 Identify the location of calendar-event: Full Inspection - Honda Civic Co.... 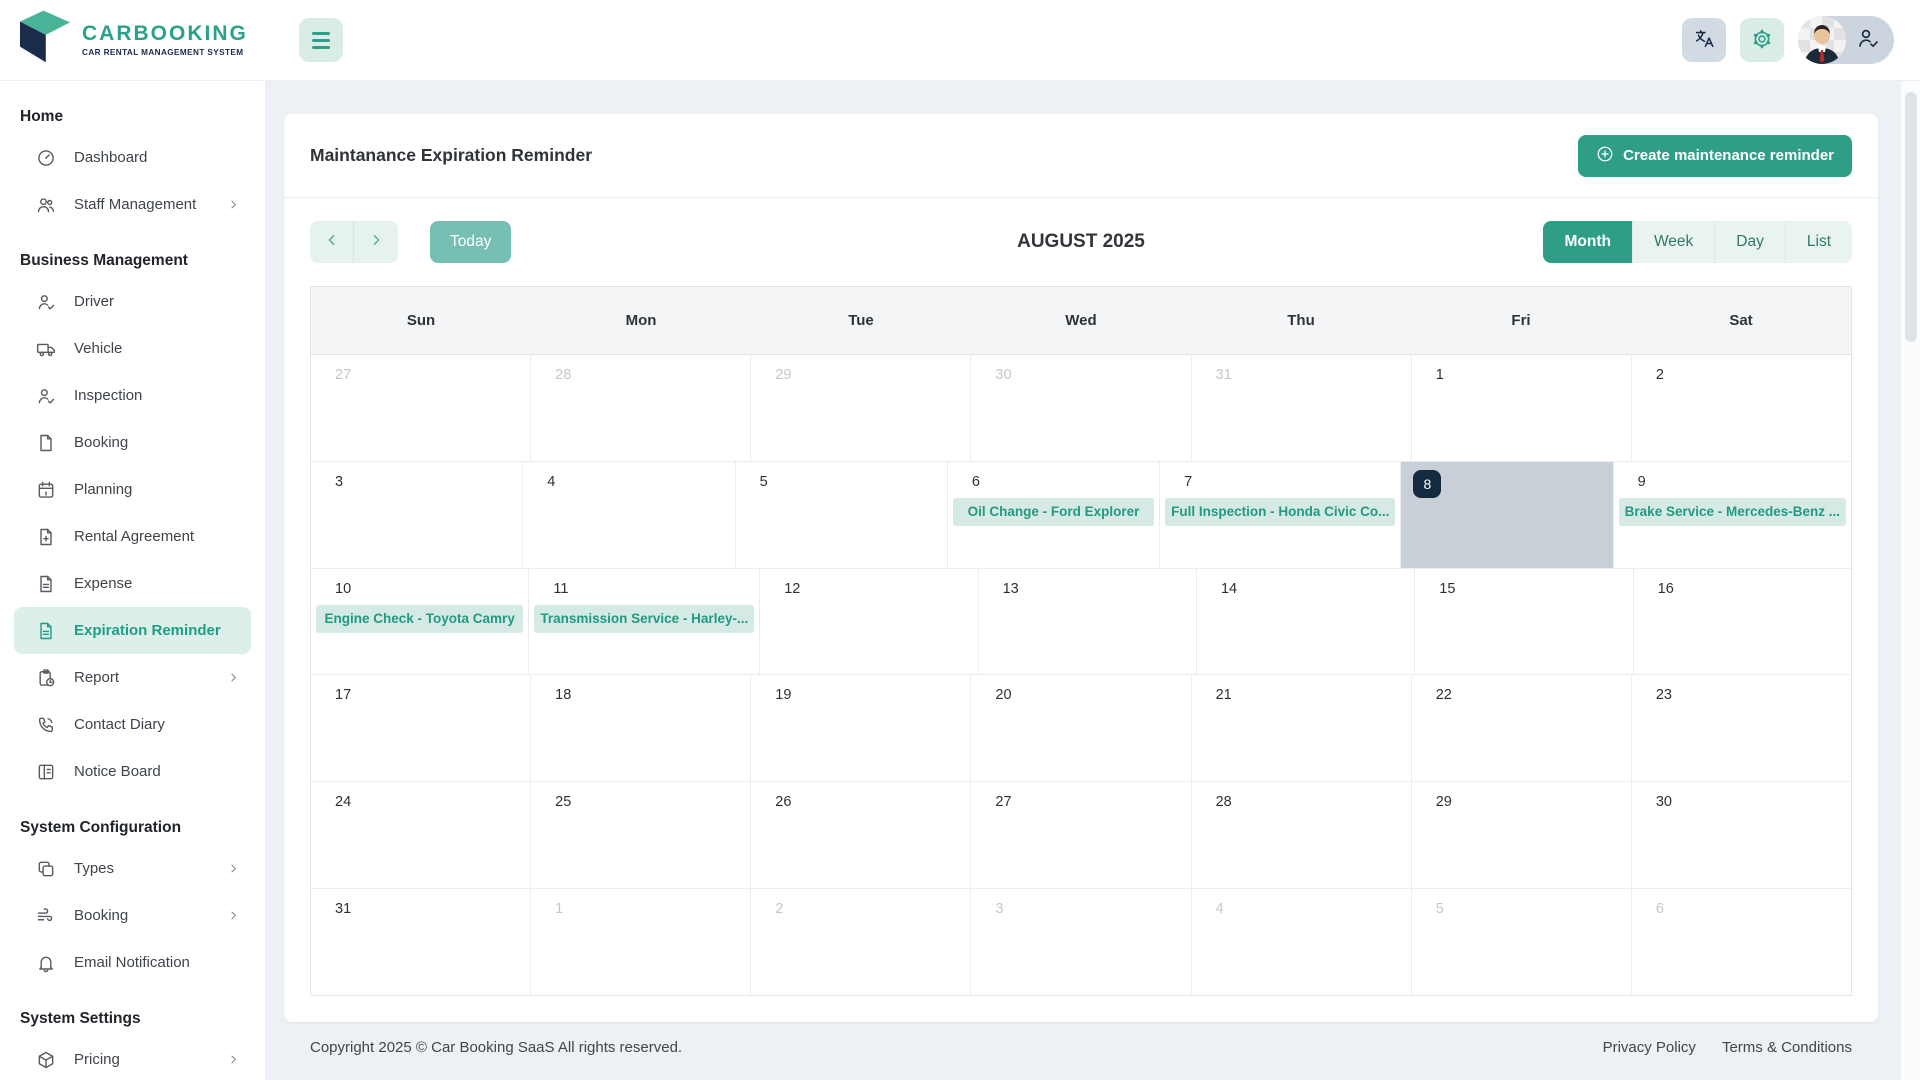
(1280, 511).